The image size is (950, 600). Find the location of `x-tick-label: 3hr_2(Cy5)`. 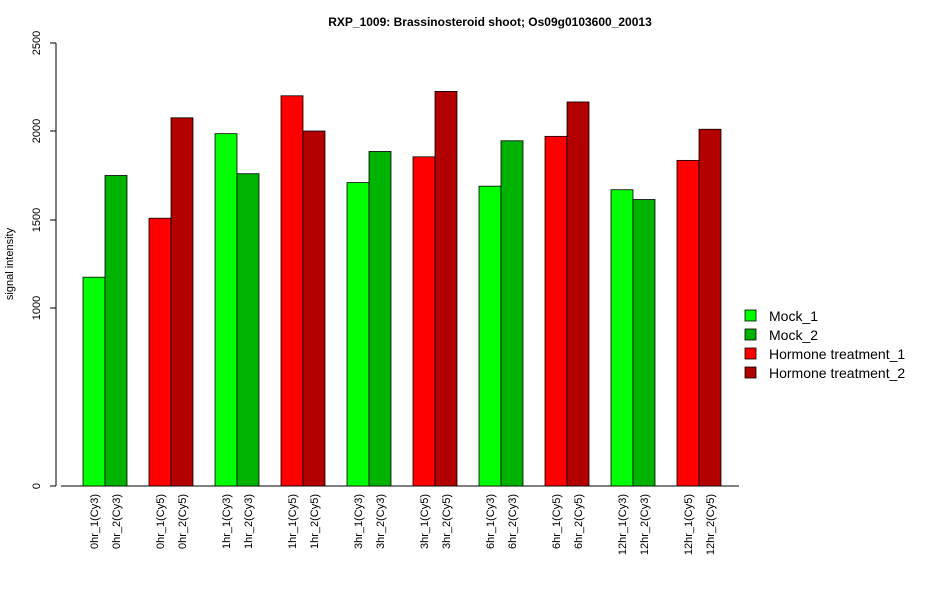

x-tick-label: 3hr_2(Cy5) is located at coordinates (447, 521).